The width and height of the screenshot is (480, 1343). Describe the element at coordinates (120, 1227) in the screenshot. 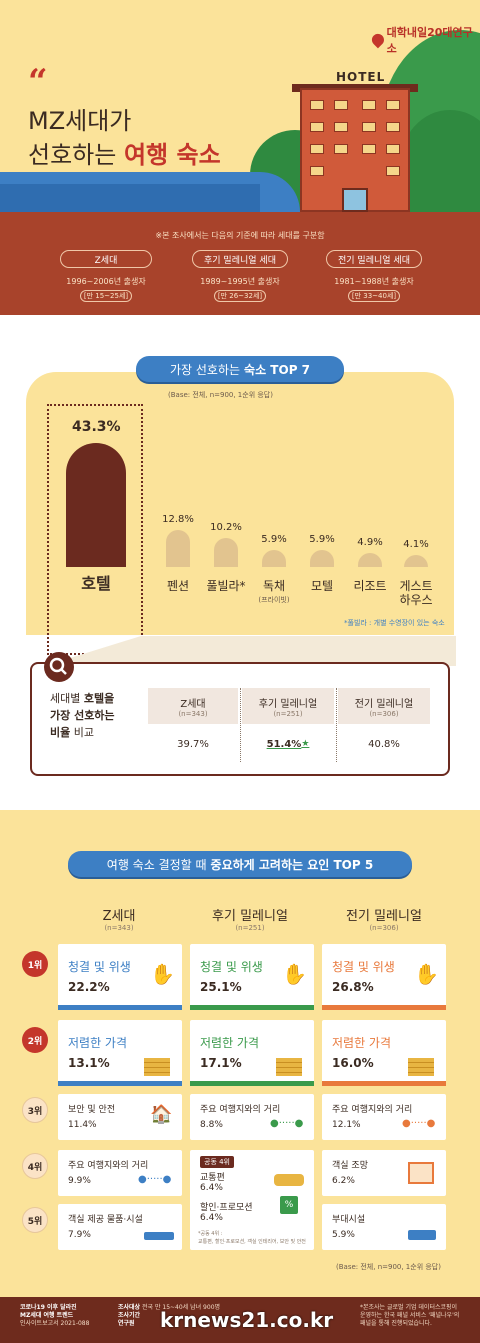

I see `card-z-5: 객실 제공 물품·시설 7.9%` at that location.